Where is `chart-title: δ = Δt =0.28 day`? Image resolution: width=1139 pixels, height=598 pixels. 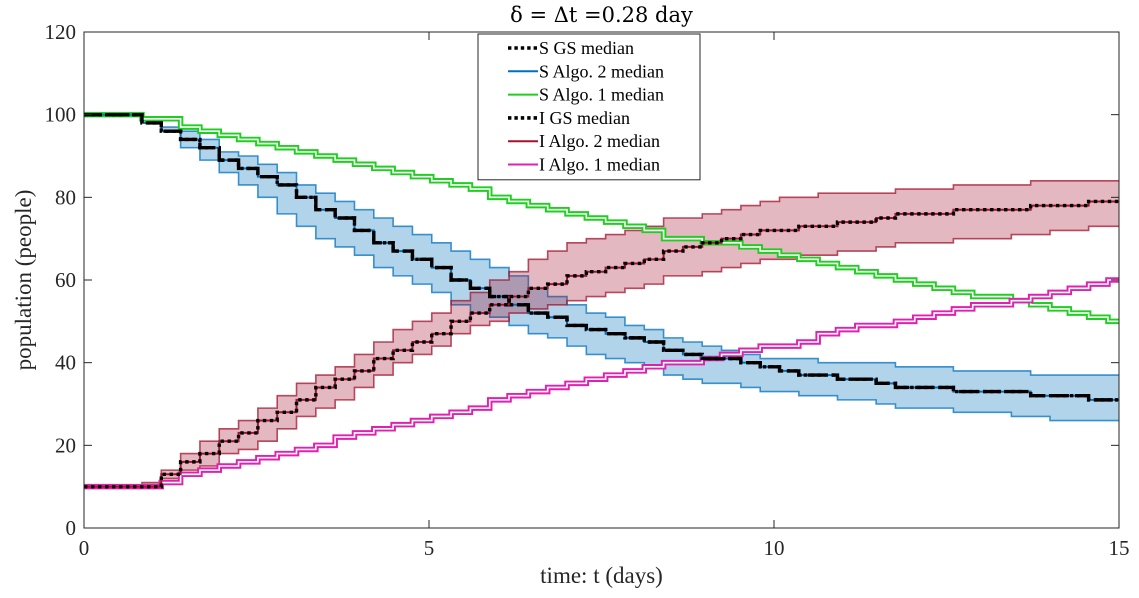
chart-title: δ = Δt =0.28 day is located at coordinates (601, 15).